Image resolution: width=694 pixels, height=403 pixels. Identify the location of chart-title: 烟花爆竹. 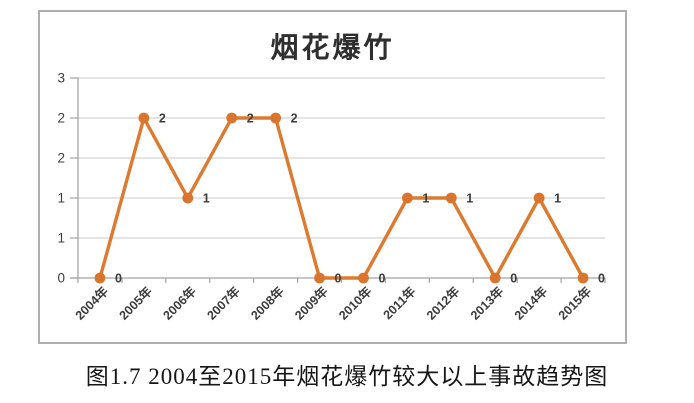
(332, 48).